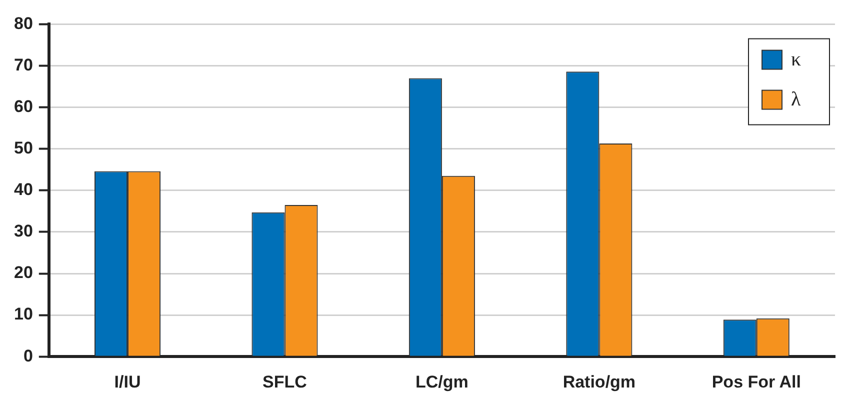  What do you see at coordinates (23, 64) in the screenshot?
I see `y-tick-label: 70` at bounding box center [23, 64].